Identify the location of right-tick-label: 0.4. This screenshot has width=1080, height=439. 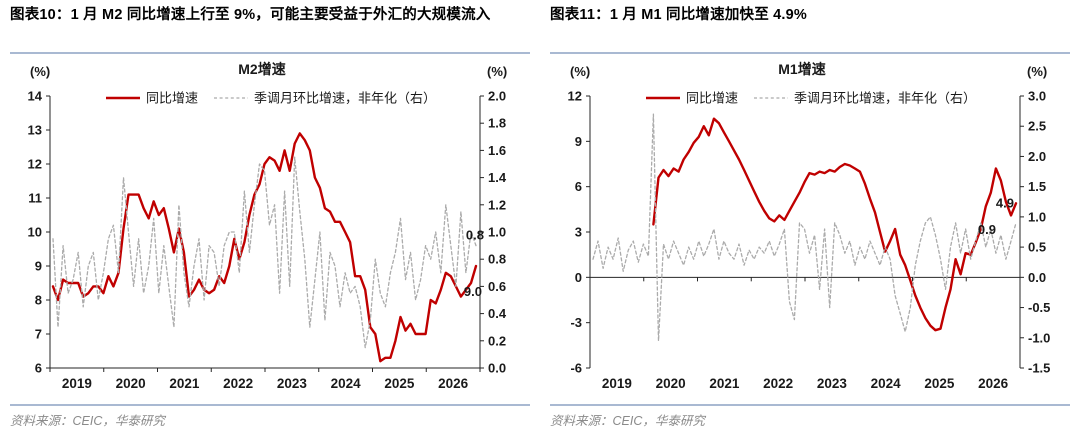
(497, 313).